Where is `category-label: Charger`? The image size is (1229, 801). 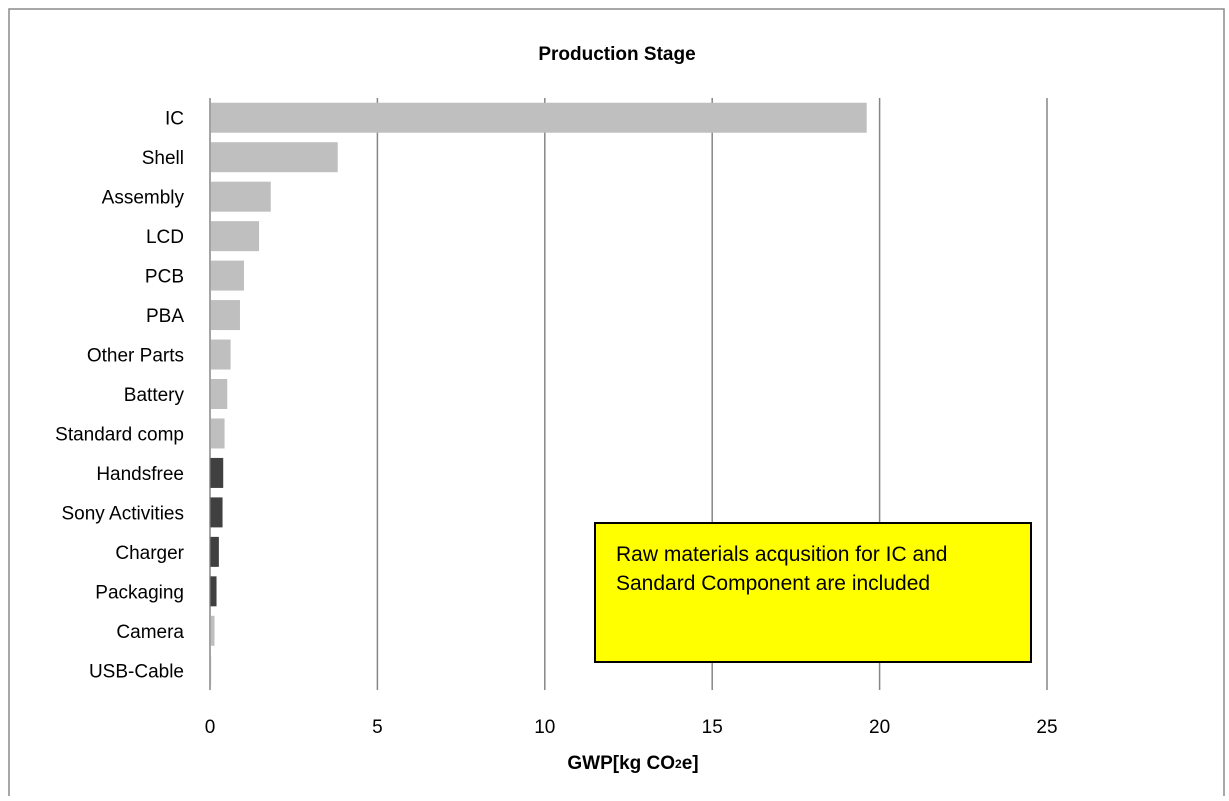 category-label: Charger is located at coordinates (149, 553).